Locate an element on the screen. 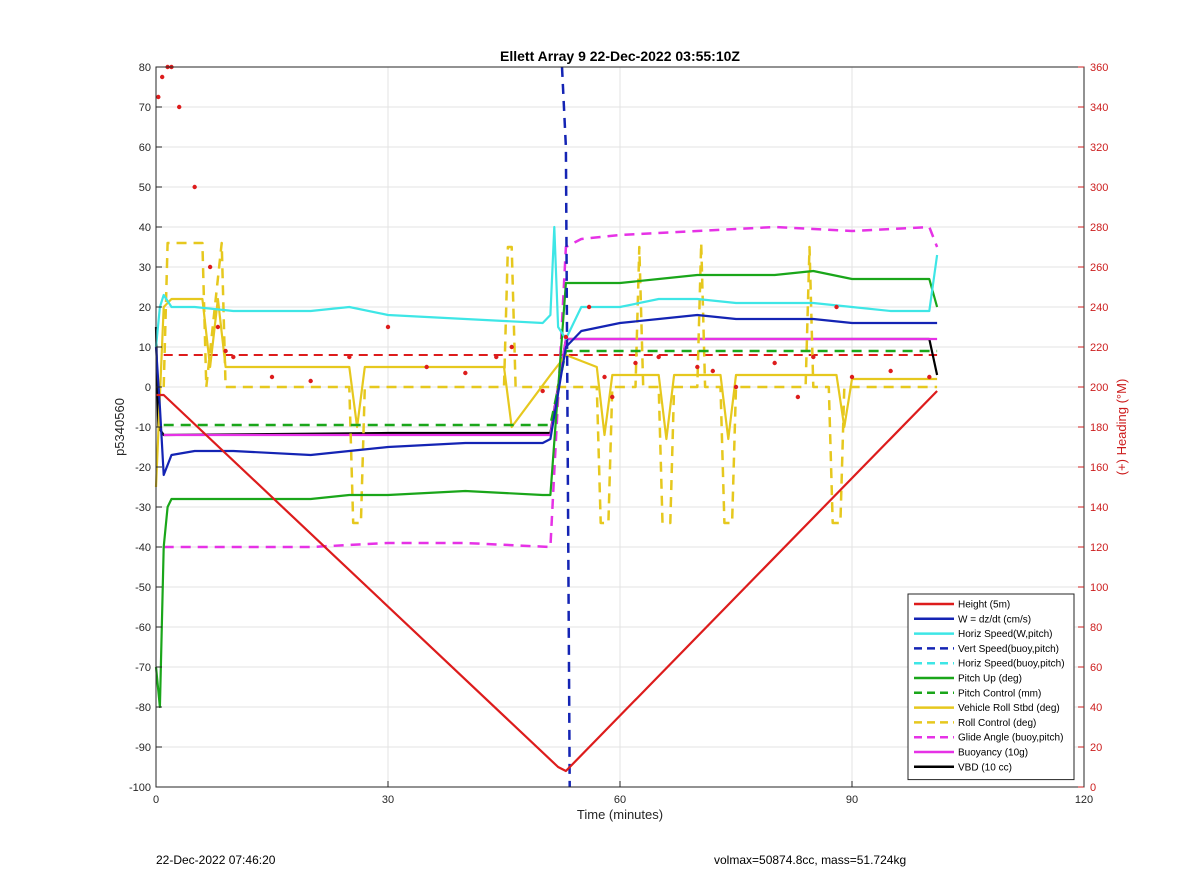  series-w-dz-dt-cm-s is located at coordinates (546, 395).